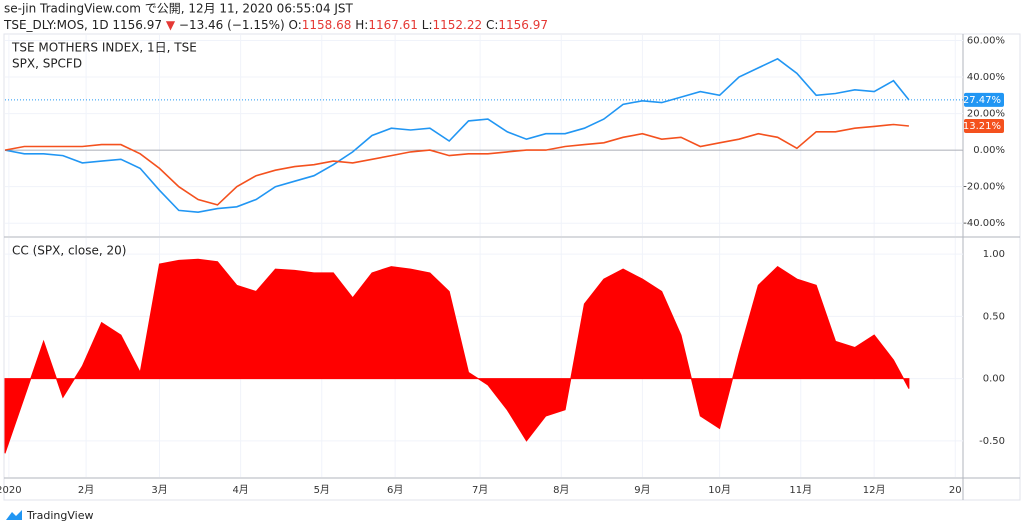 The width and height of the screenshot is (1024, 531). What do you see at coordinates (327, 25) in the screenshot?
I see `ohlc-value: 1158.68` at bounding box center [327, 25].